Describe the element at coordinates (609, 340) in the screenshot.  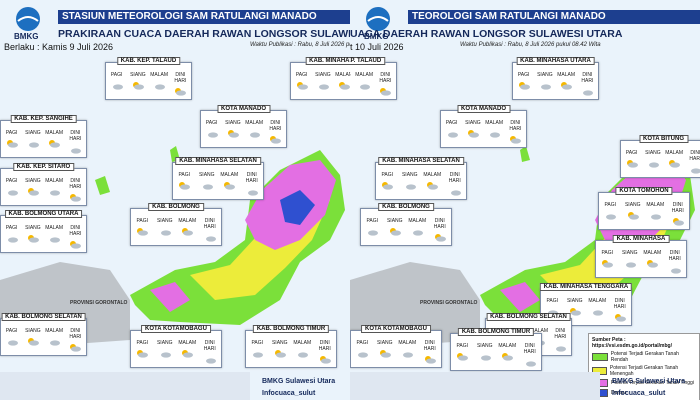
I see `legend-source: Sumber Peta :` at that location.